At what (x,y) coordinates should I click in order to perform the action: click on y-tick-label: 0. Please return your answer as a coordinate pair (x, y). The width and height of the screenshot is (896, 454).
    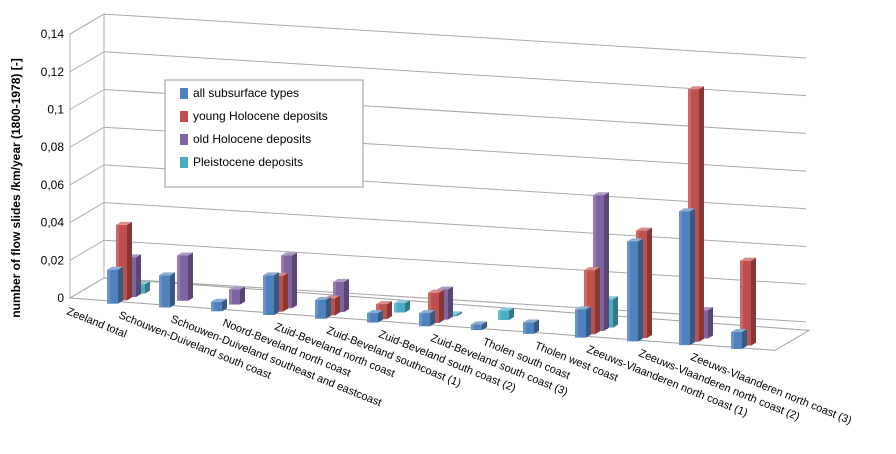
    Looking at the image, I should click on (60, 298).